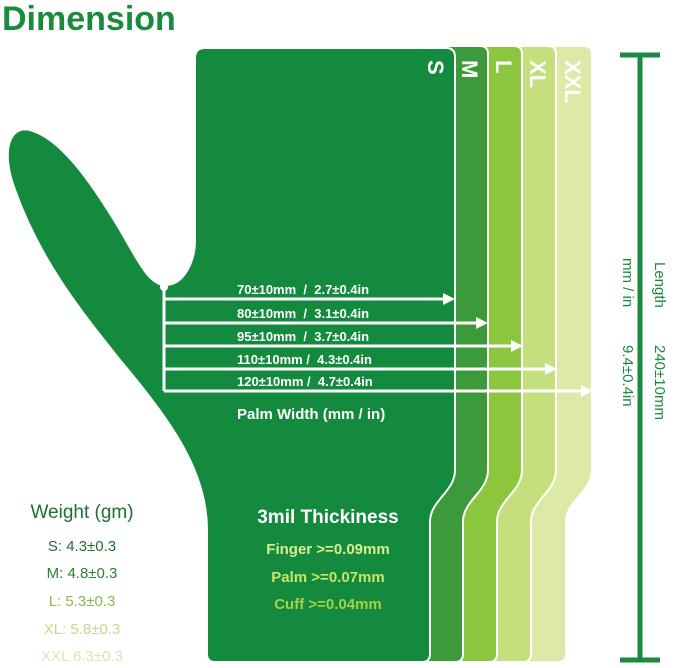 Image resolution: width=679 pixels, height=668 pixels. I want to click on weight-title: Weight (gm), so click(81, 512).